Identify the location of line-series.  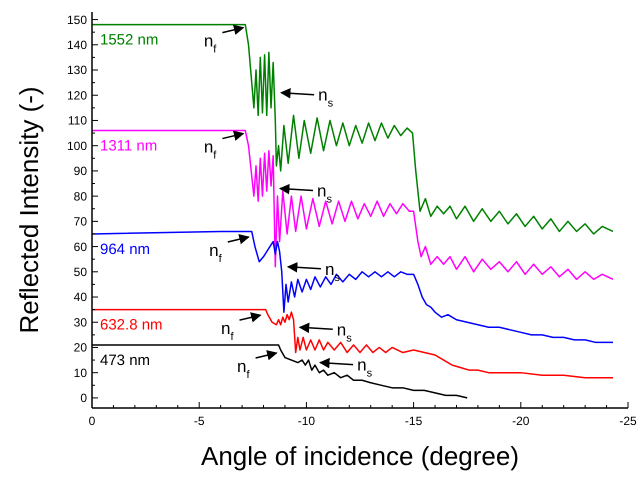
(352, 343).